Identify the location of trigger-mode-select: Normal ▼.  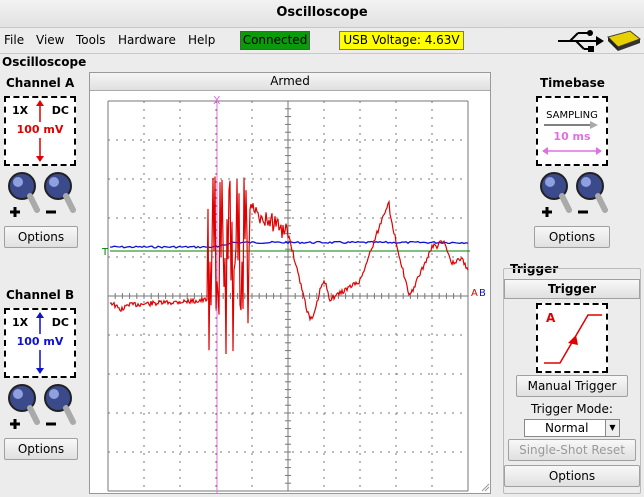
(572, 428).